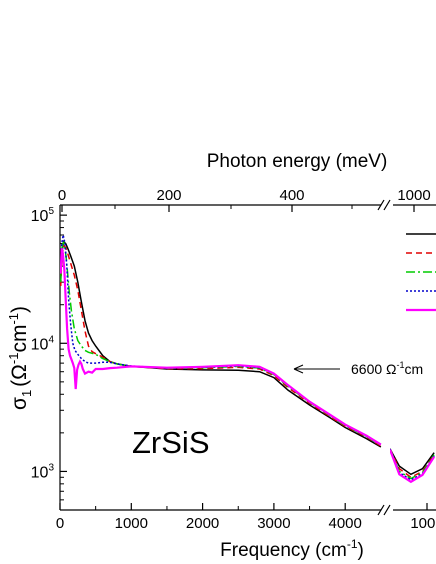 This screenshot has height=564, width=436. What do you see at coordinates (345, 523) in the screenshot?
I see `x-tick-label: 4000` at bounding box center [345, 523].